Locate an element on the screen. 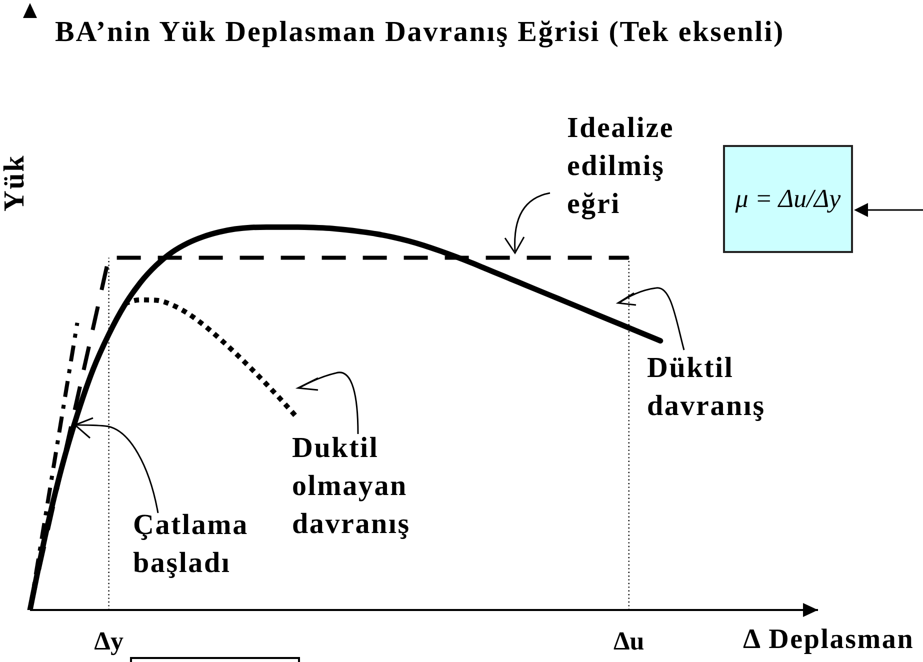  annotation: Düktil davranış is located at coordinates (706, 387).